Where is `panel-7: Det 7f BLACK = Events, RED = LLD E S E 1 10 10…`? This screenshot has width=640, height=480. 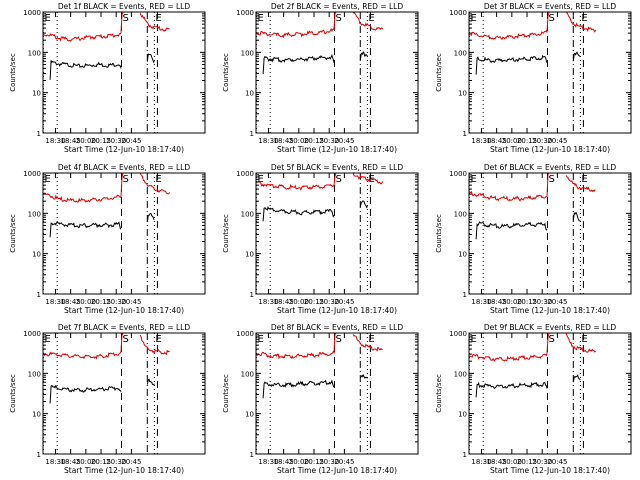
panel-7: Det 7f BLACK = Events, RED = LLD E S E 1 10 10… is located at coordinates (107, 399).